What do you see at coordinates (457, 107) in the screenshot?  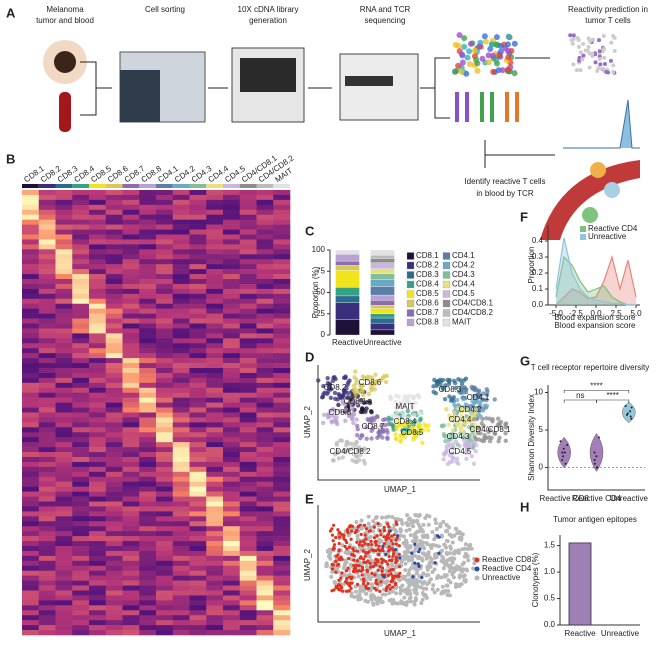 I see `tcr-icon` at bounding box center [457, 107].